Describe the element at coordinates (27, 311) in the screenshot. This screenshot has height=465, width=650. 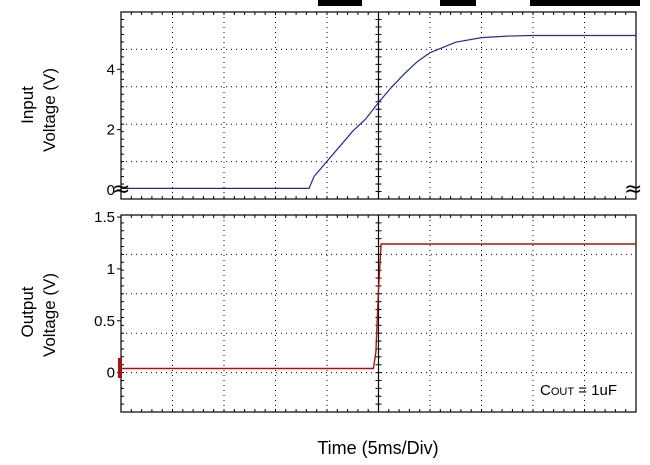
I see `output-ylabel-line1: Output` at that location.